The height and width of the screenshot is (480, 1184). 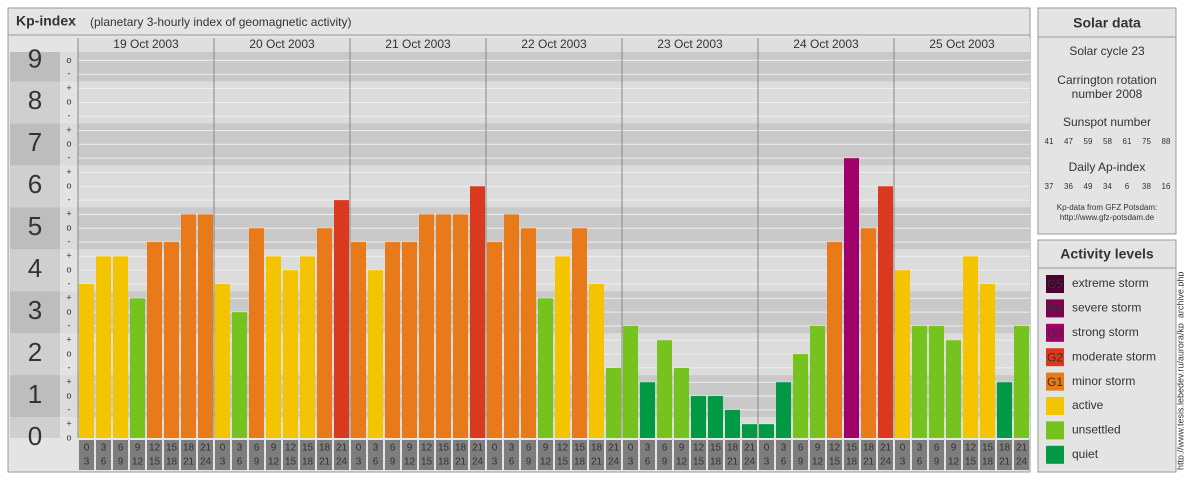 What do you see at coordinates (1096, 430) in the screenshot?
I see `legend-label: unsettled` at bounding box center [1096, 430].